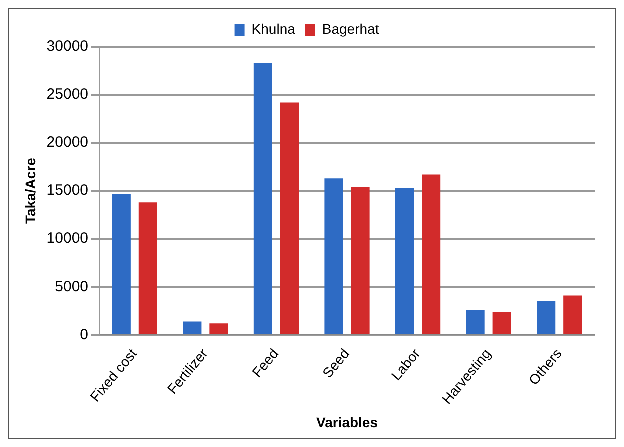  I want to click on y-tick-label: 5000, so click(72, 287).